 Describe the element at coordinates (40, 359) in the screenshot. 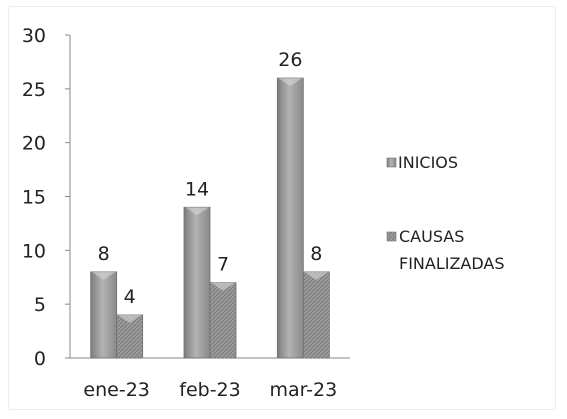

I see `y-tick-label: 0` at that location.